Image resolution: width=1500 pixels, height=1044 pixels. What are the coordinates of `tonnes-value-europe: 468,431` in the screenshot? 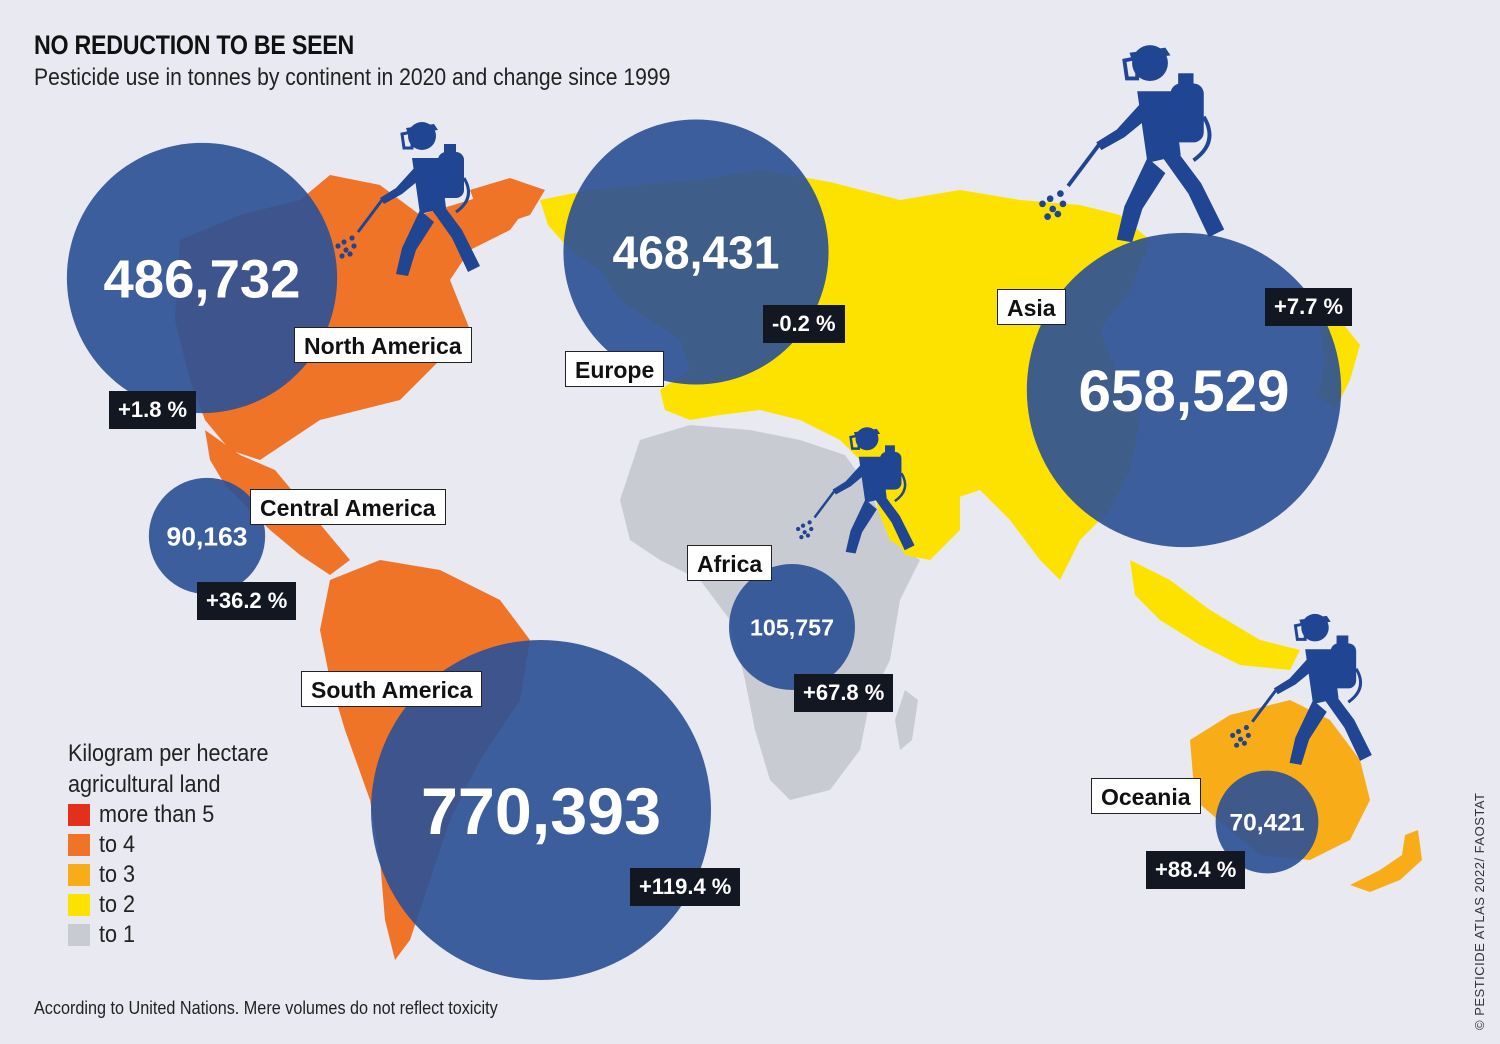 It's located at (696, 253).